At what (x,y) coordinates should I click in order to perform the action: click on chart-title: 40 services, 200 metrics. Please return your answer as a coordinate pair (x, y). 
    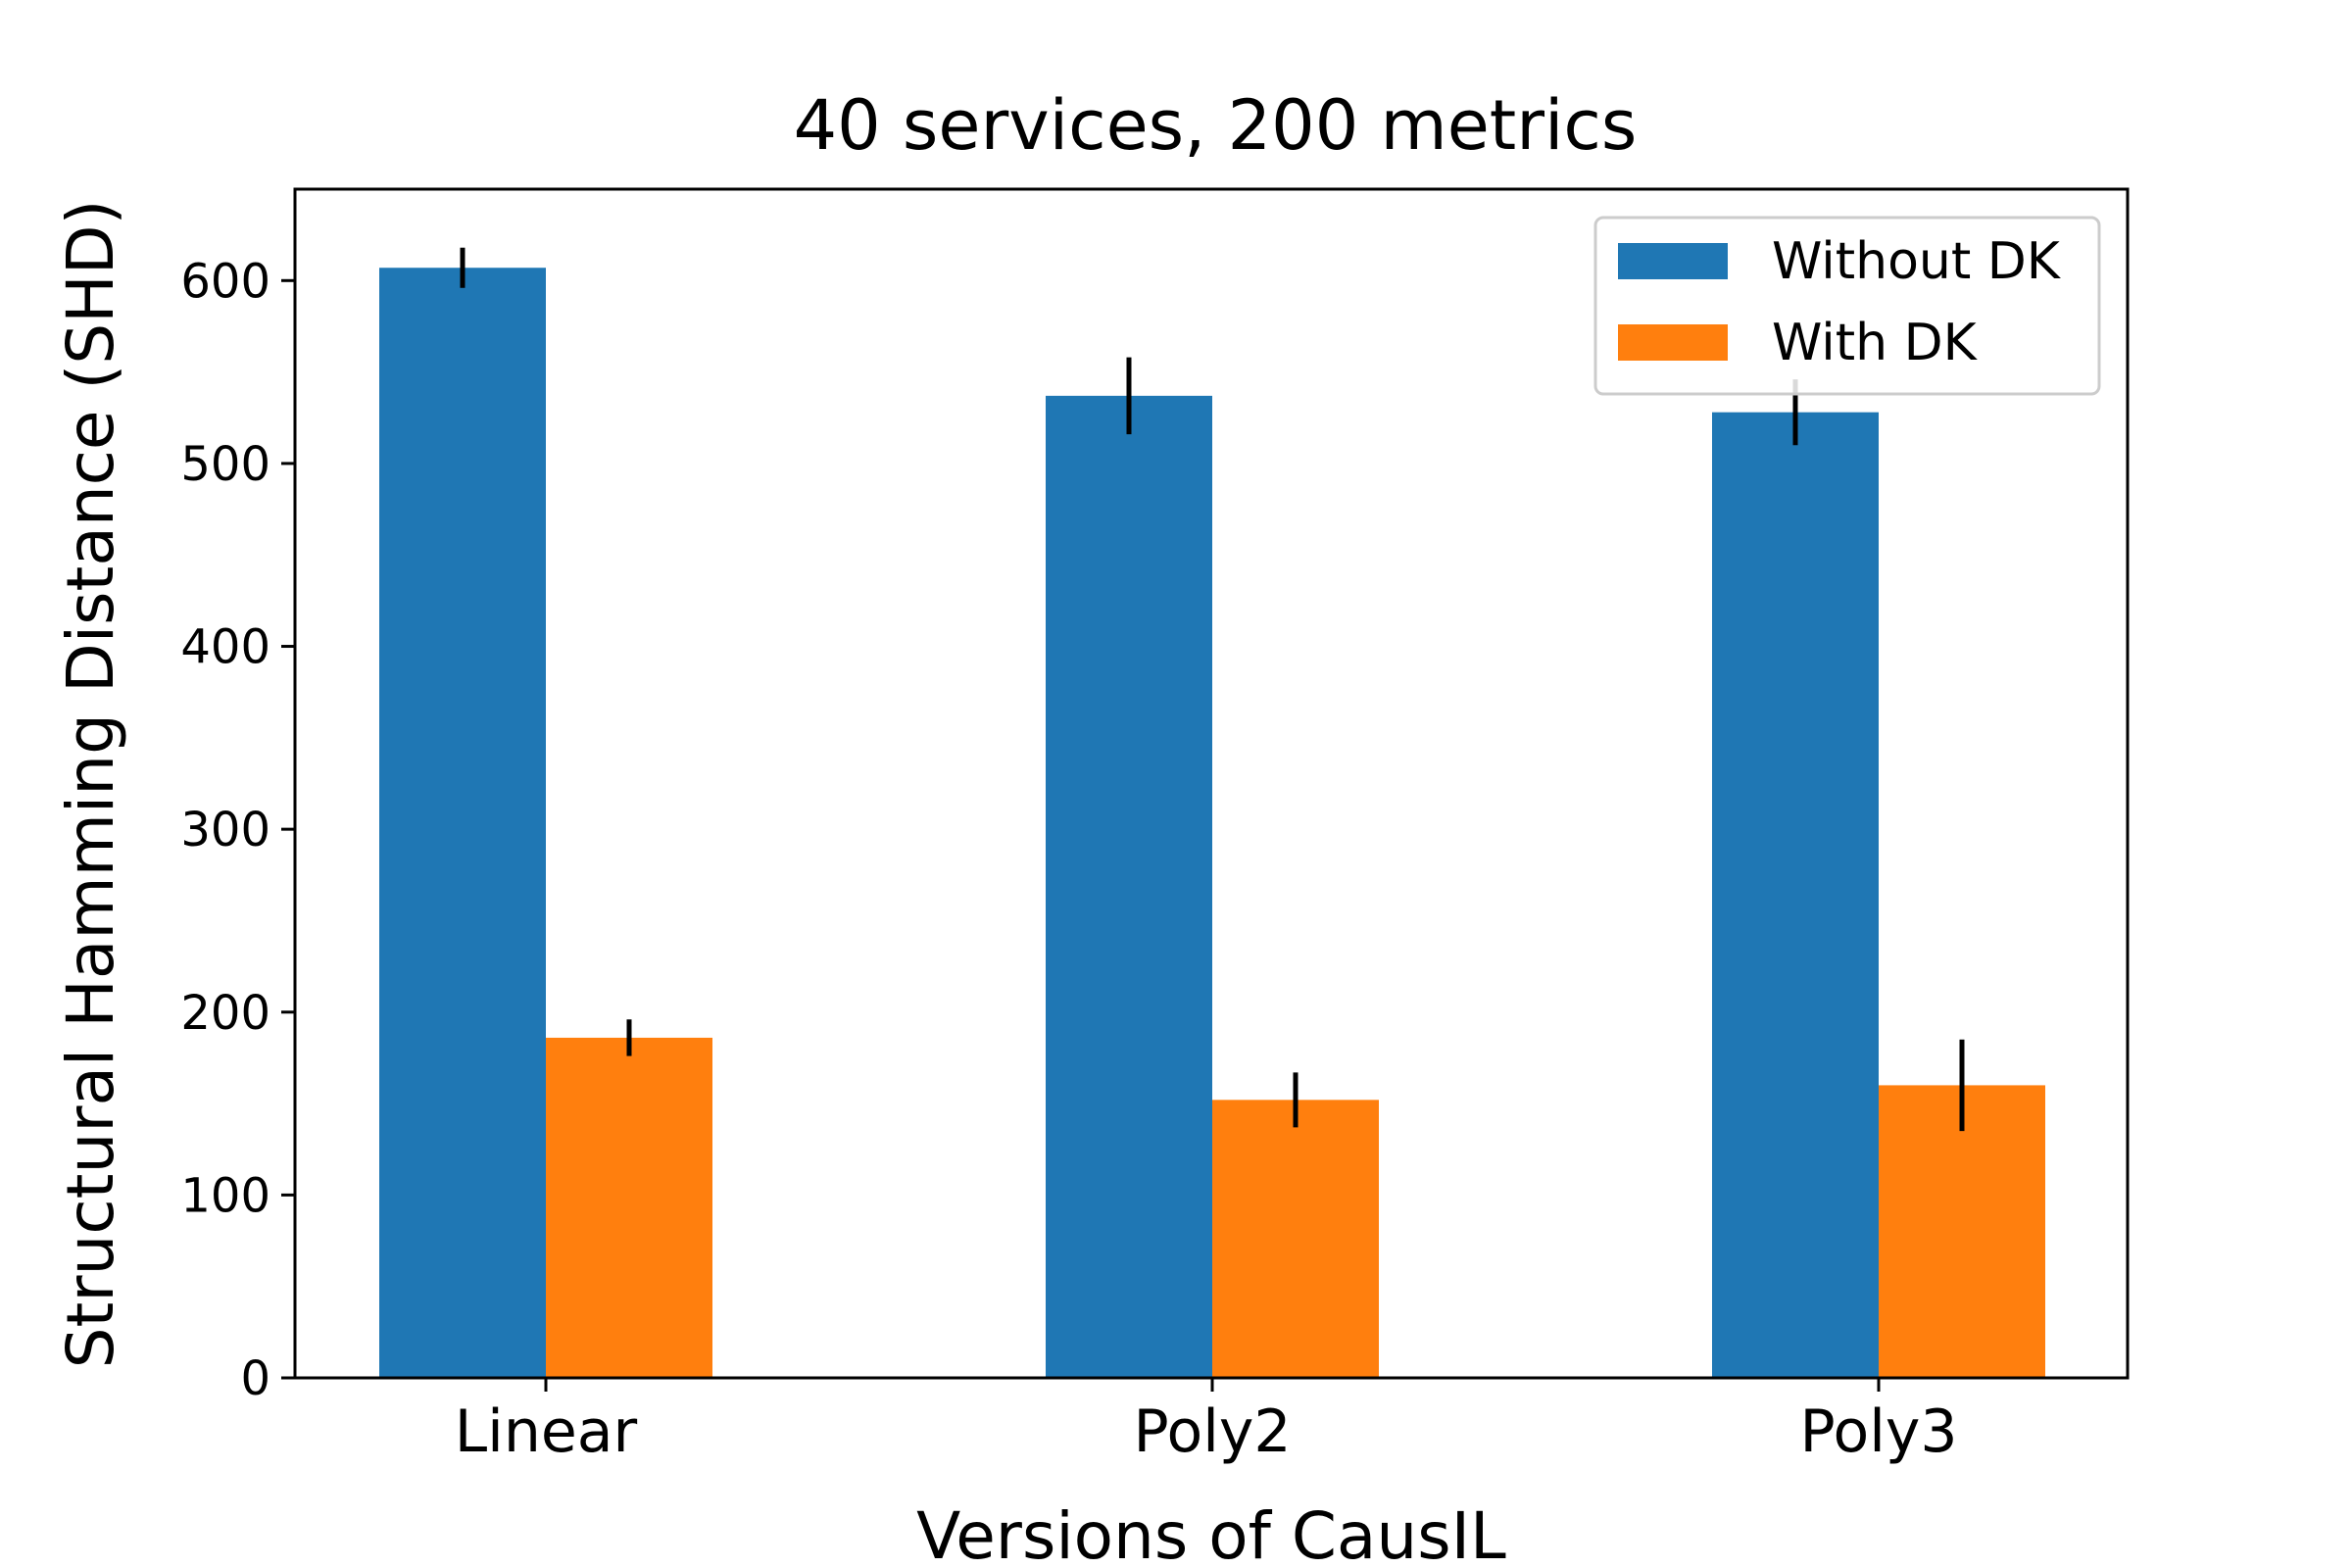
    Looking at the image, I should click on (1216, 126).